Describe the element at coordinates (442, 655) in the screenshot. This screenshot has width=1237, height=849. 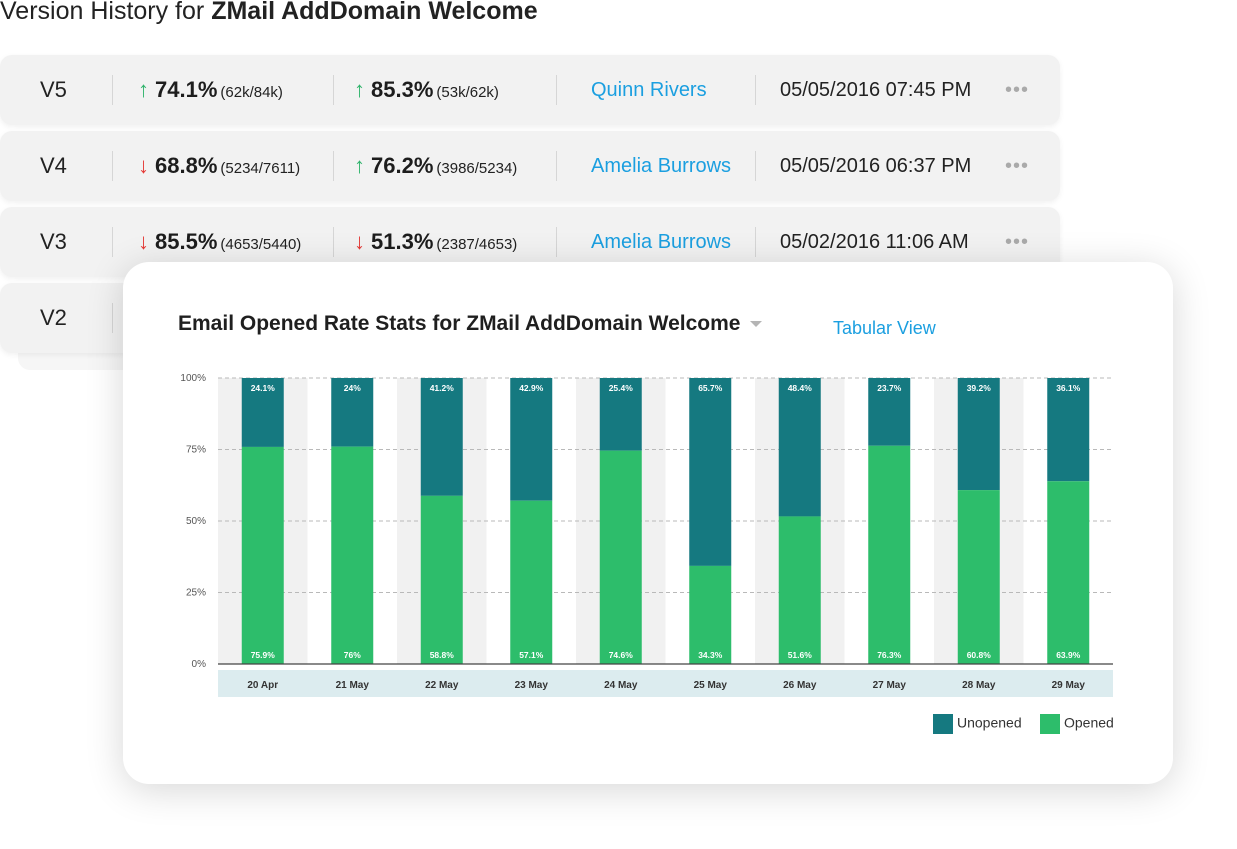
I see `data-label-opened: 58.8%` at that location.